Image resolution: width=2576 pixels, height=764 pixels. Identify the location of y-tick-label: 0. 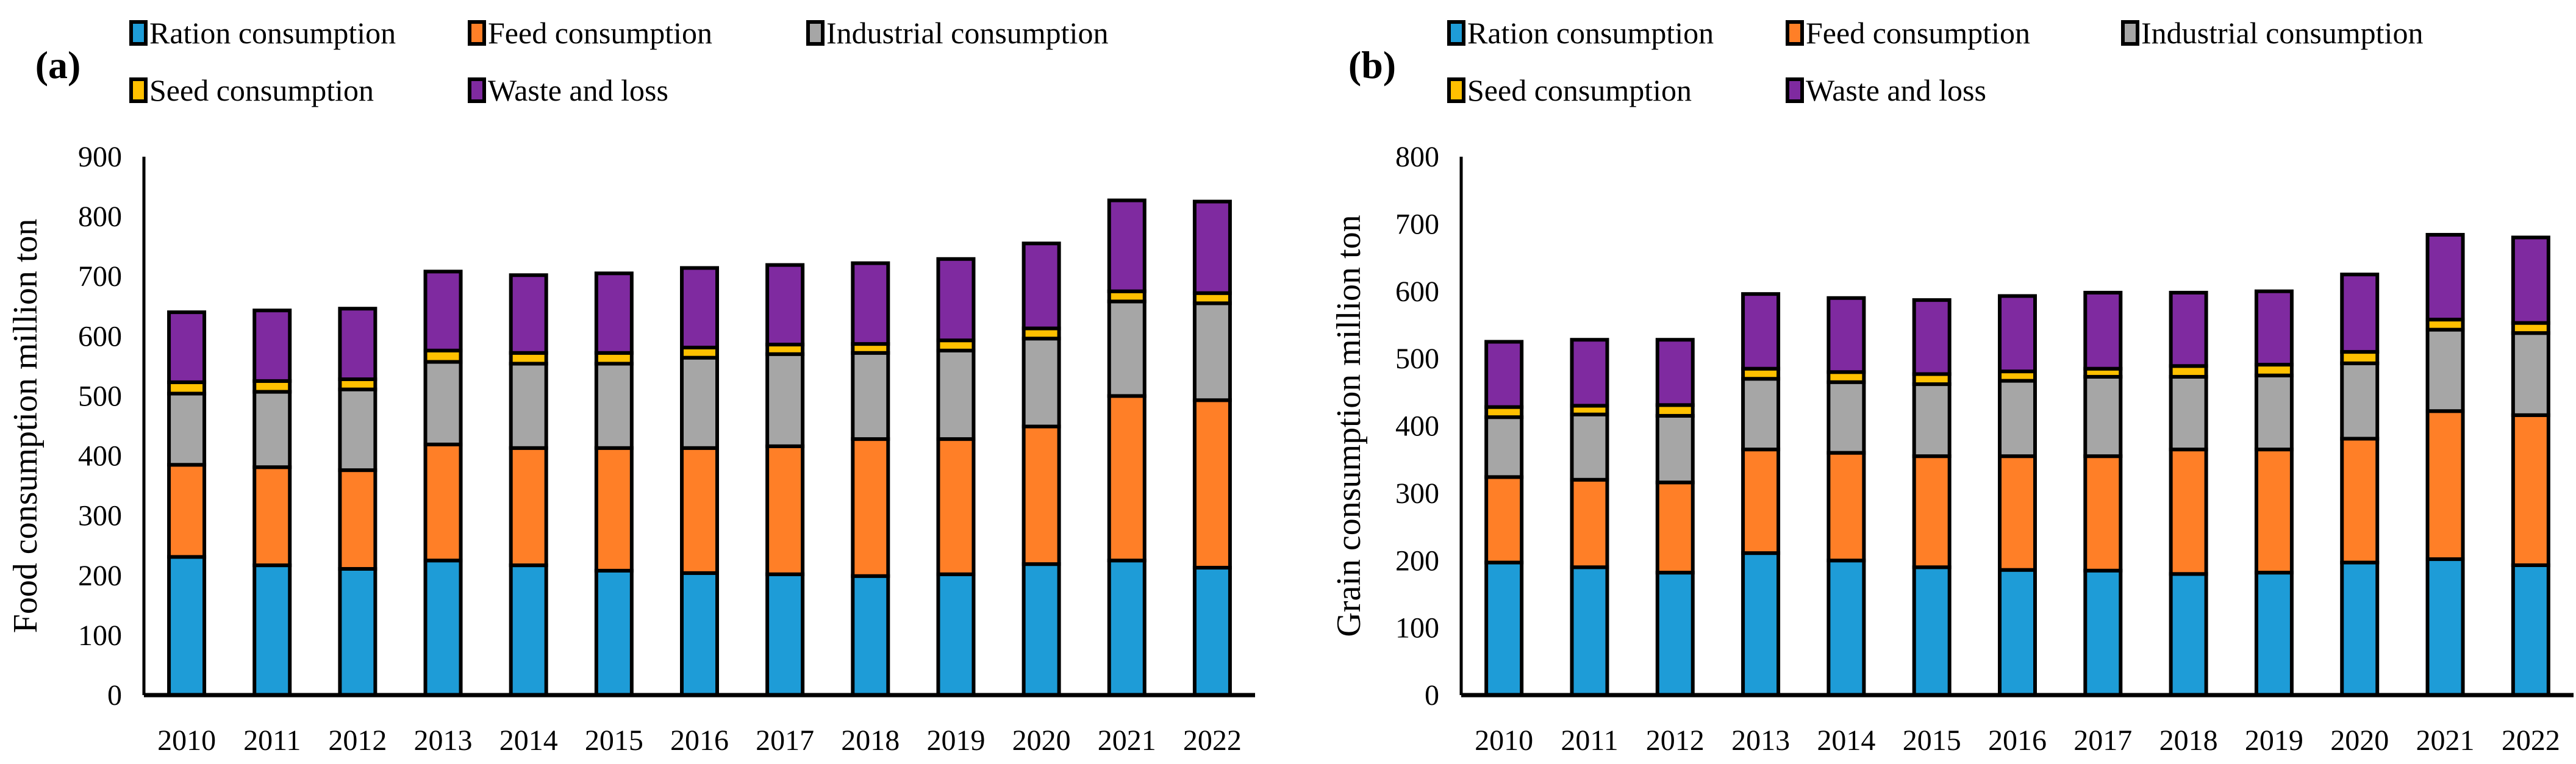
(1432, 695).